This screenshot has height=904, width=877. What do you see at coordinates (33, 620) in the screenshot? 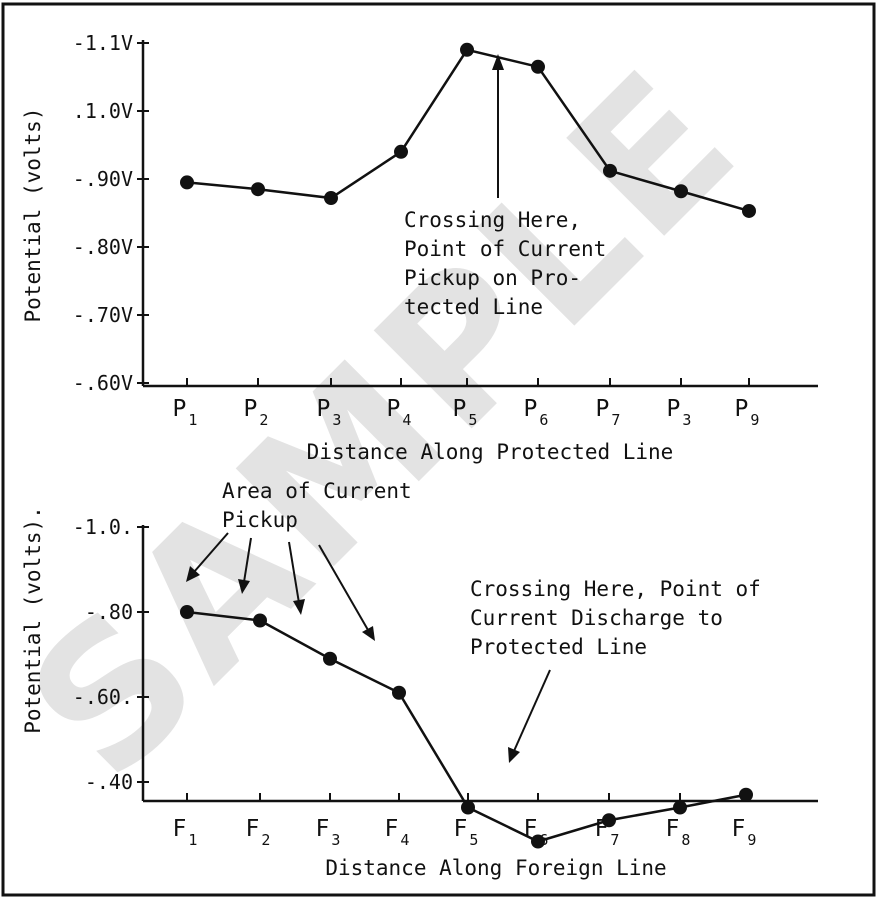
I see `bottom-y-axis-label: Potential (volts).` at bounding box center [33, 620].